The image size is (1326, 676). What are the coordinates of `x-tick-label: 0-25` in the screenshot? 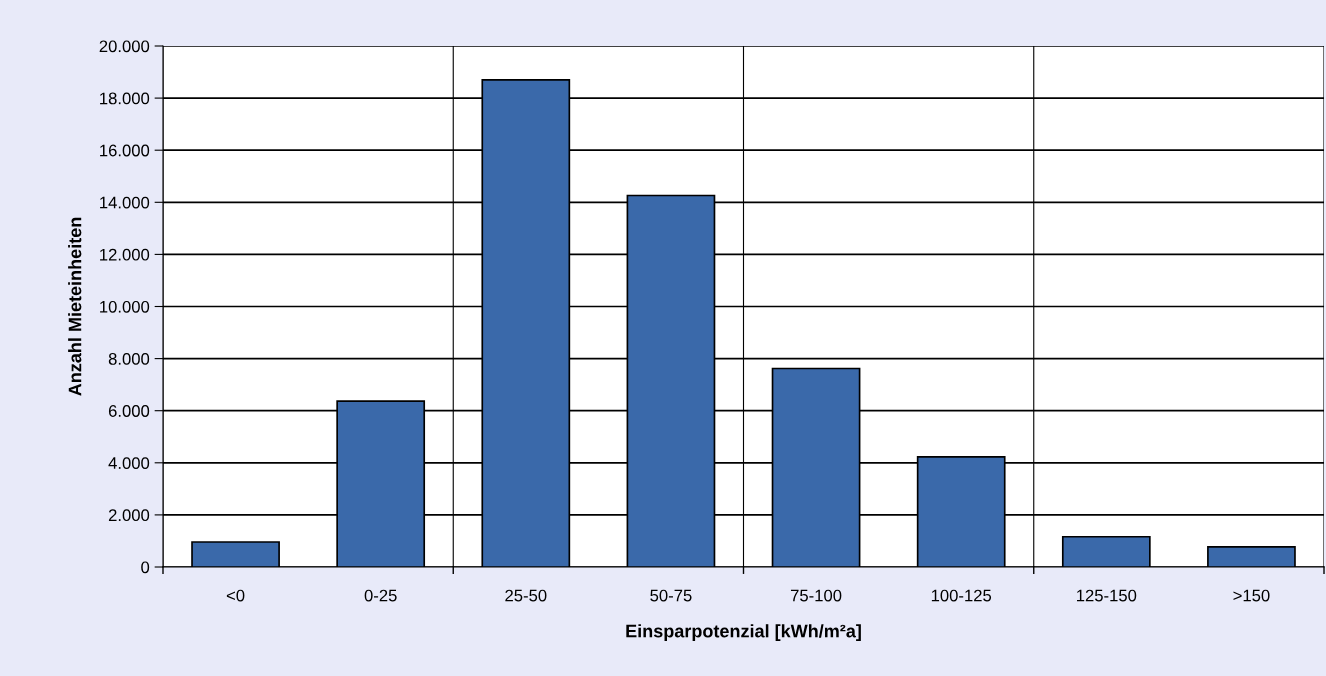 It's located at (380, 595).